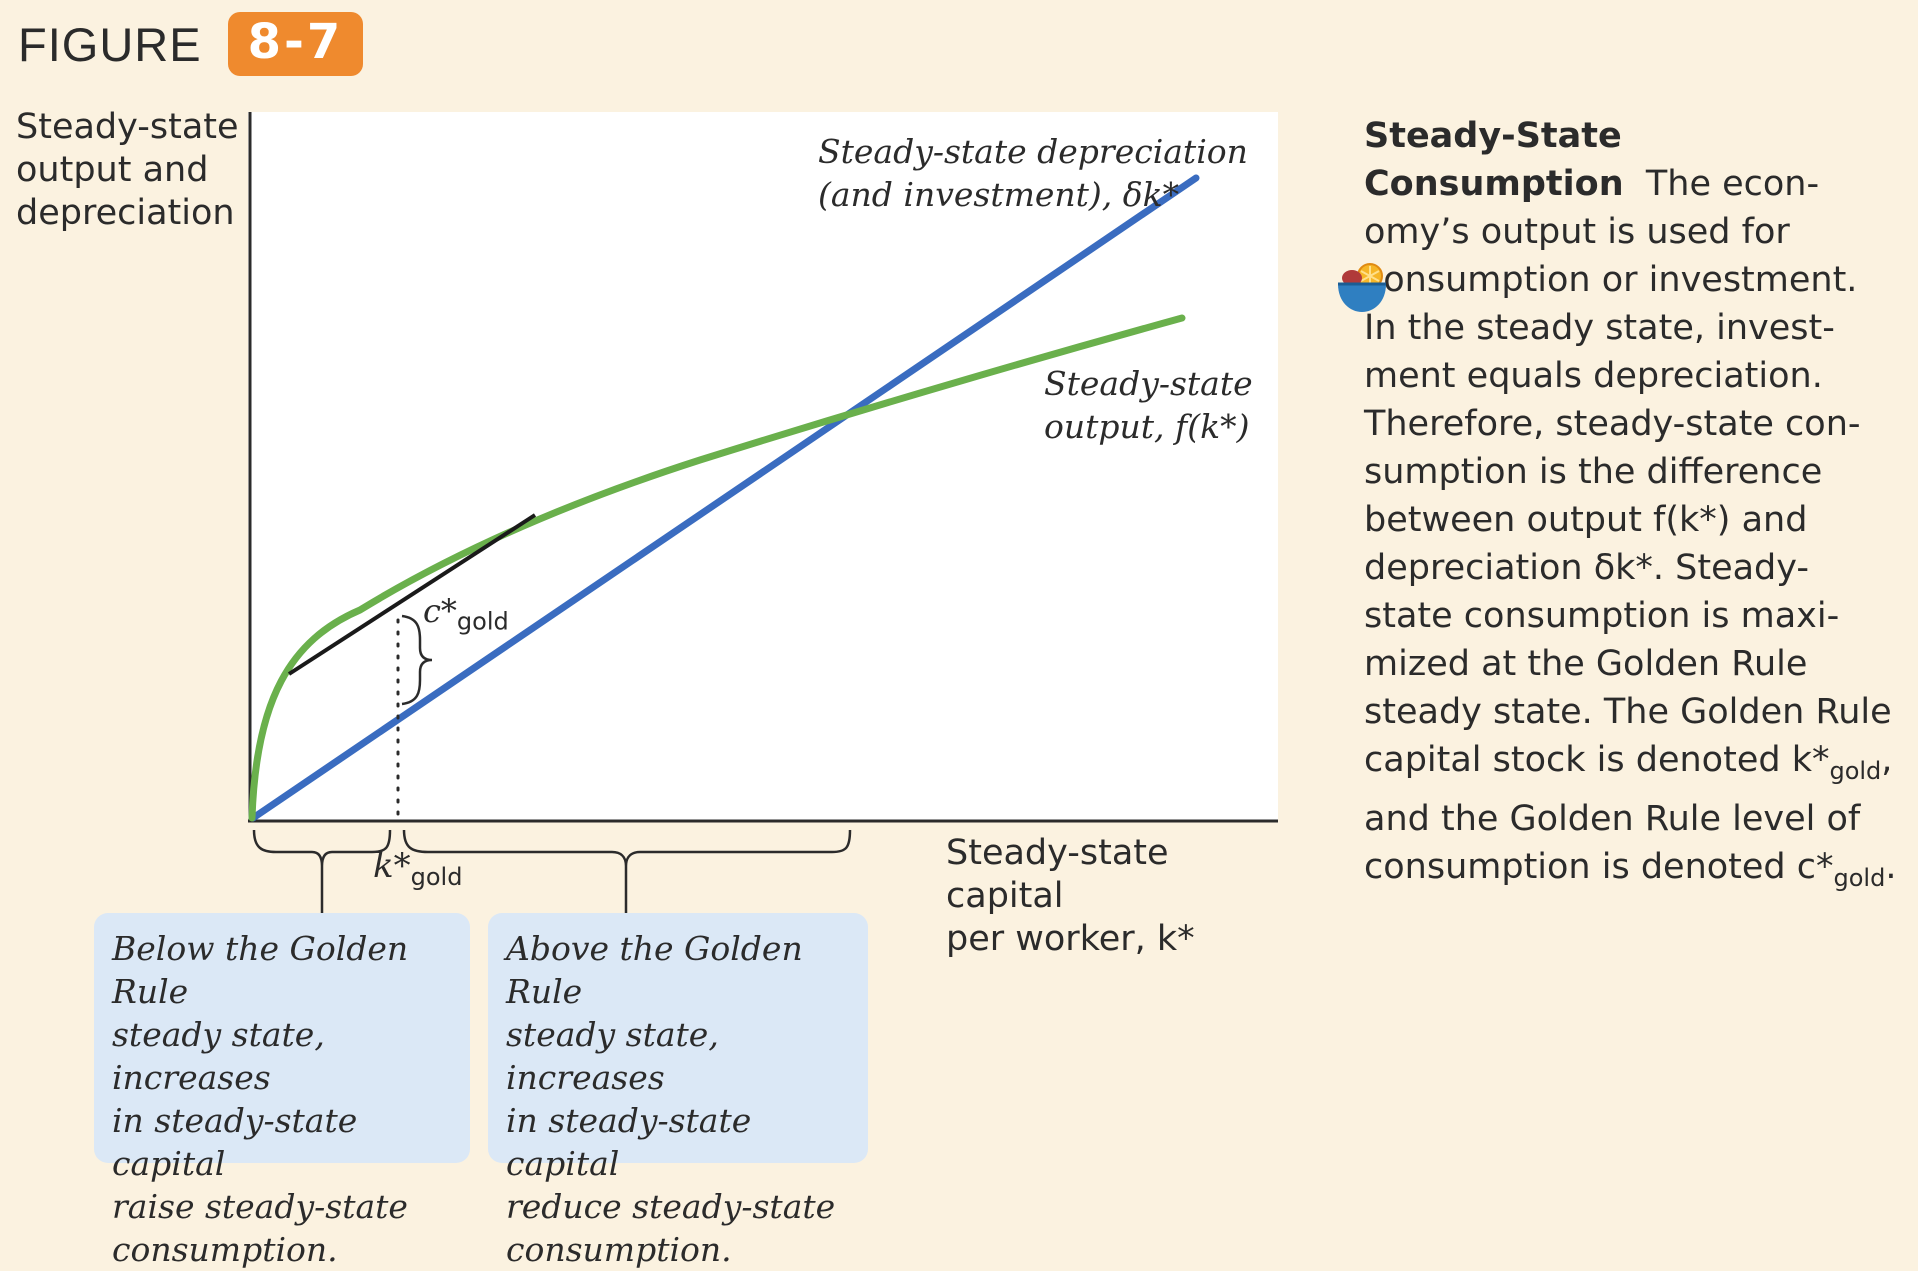  Describe the element at coordinates (1362, 287) in the screenshot. I see `food-bowl-icon` at that location.